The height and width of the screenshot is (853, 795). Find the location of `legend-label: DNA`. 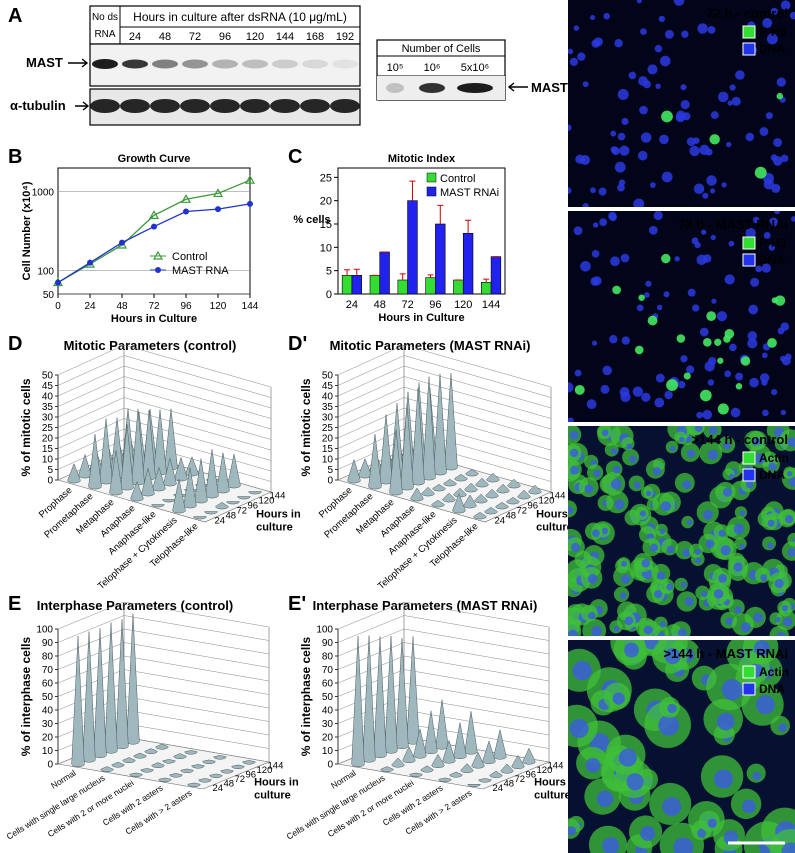

legend-label: DNA is located at coordinates (772, 49).